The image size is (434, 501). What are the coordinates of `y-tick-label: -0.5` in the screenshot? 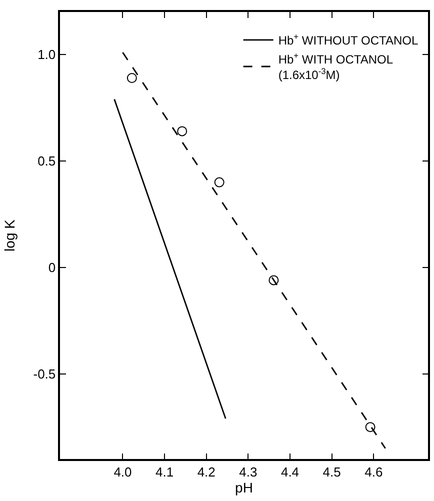 It's located at (44, 374).